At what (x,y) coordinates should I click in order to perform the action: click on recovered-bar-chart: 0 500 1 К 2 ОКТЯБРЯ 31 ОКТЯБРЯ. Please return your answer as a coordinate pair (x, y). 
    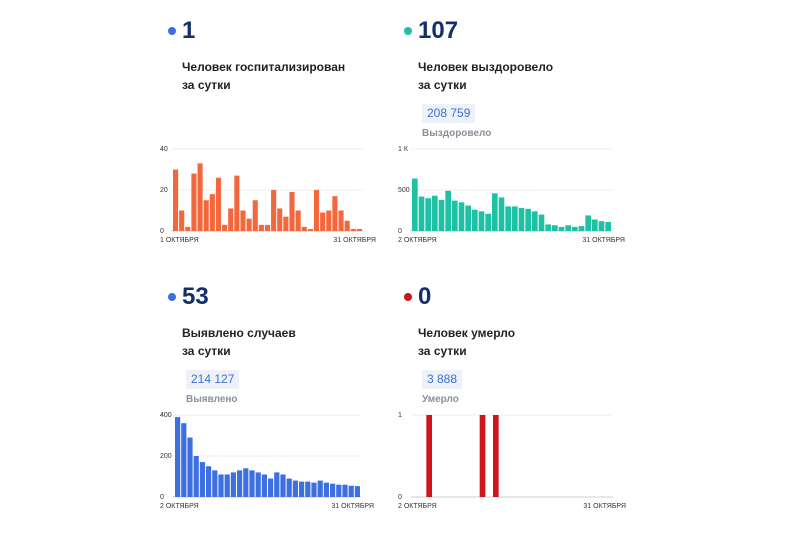
    Looking at the image, I should click on (511, 195).